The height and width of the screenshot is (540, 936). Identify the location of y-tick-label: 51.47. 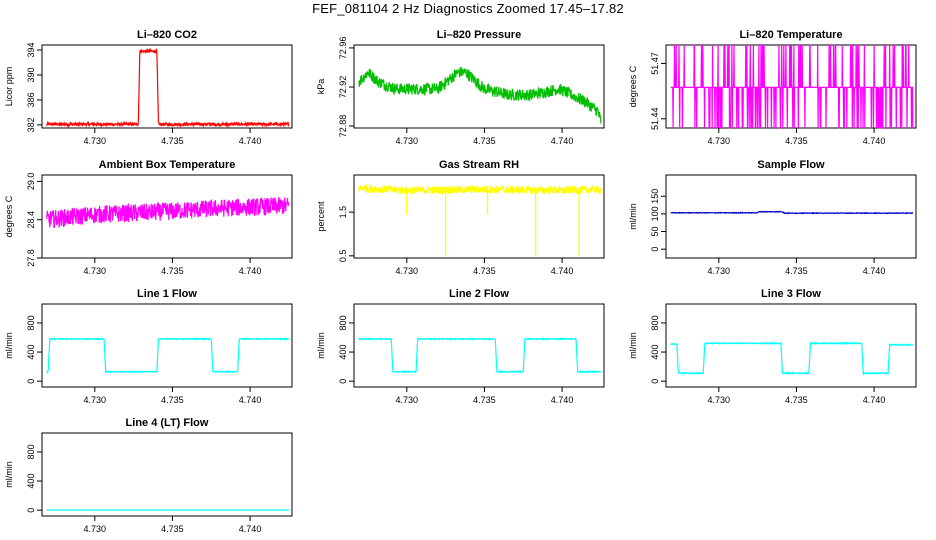
(655, 63).